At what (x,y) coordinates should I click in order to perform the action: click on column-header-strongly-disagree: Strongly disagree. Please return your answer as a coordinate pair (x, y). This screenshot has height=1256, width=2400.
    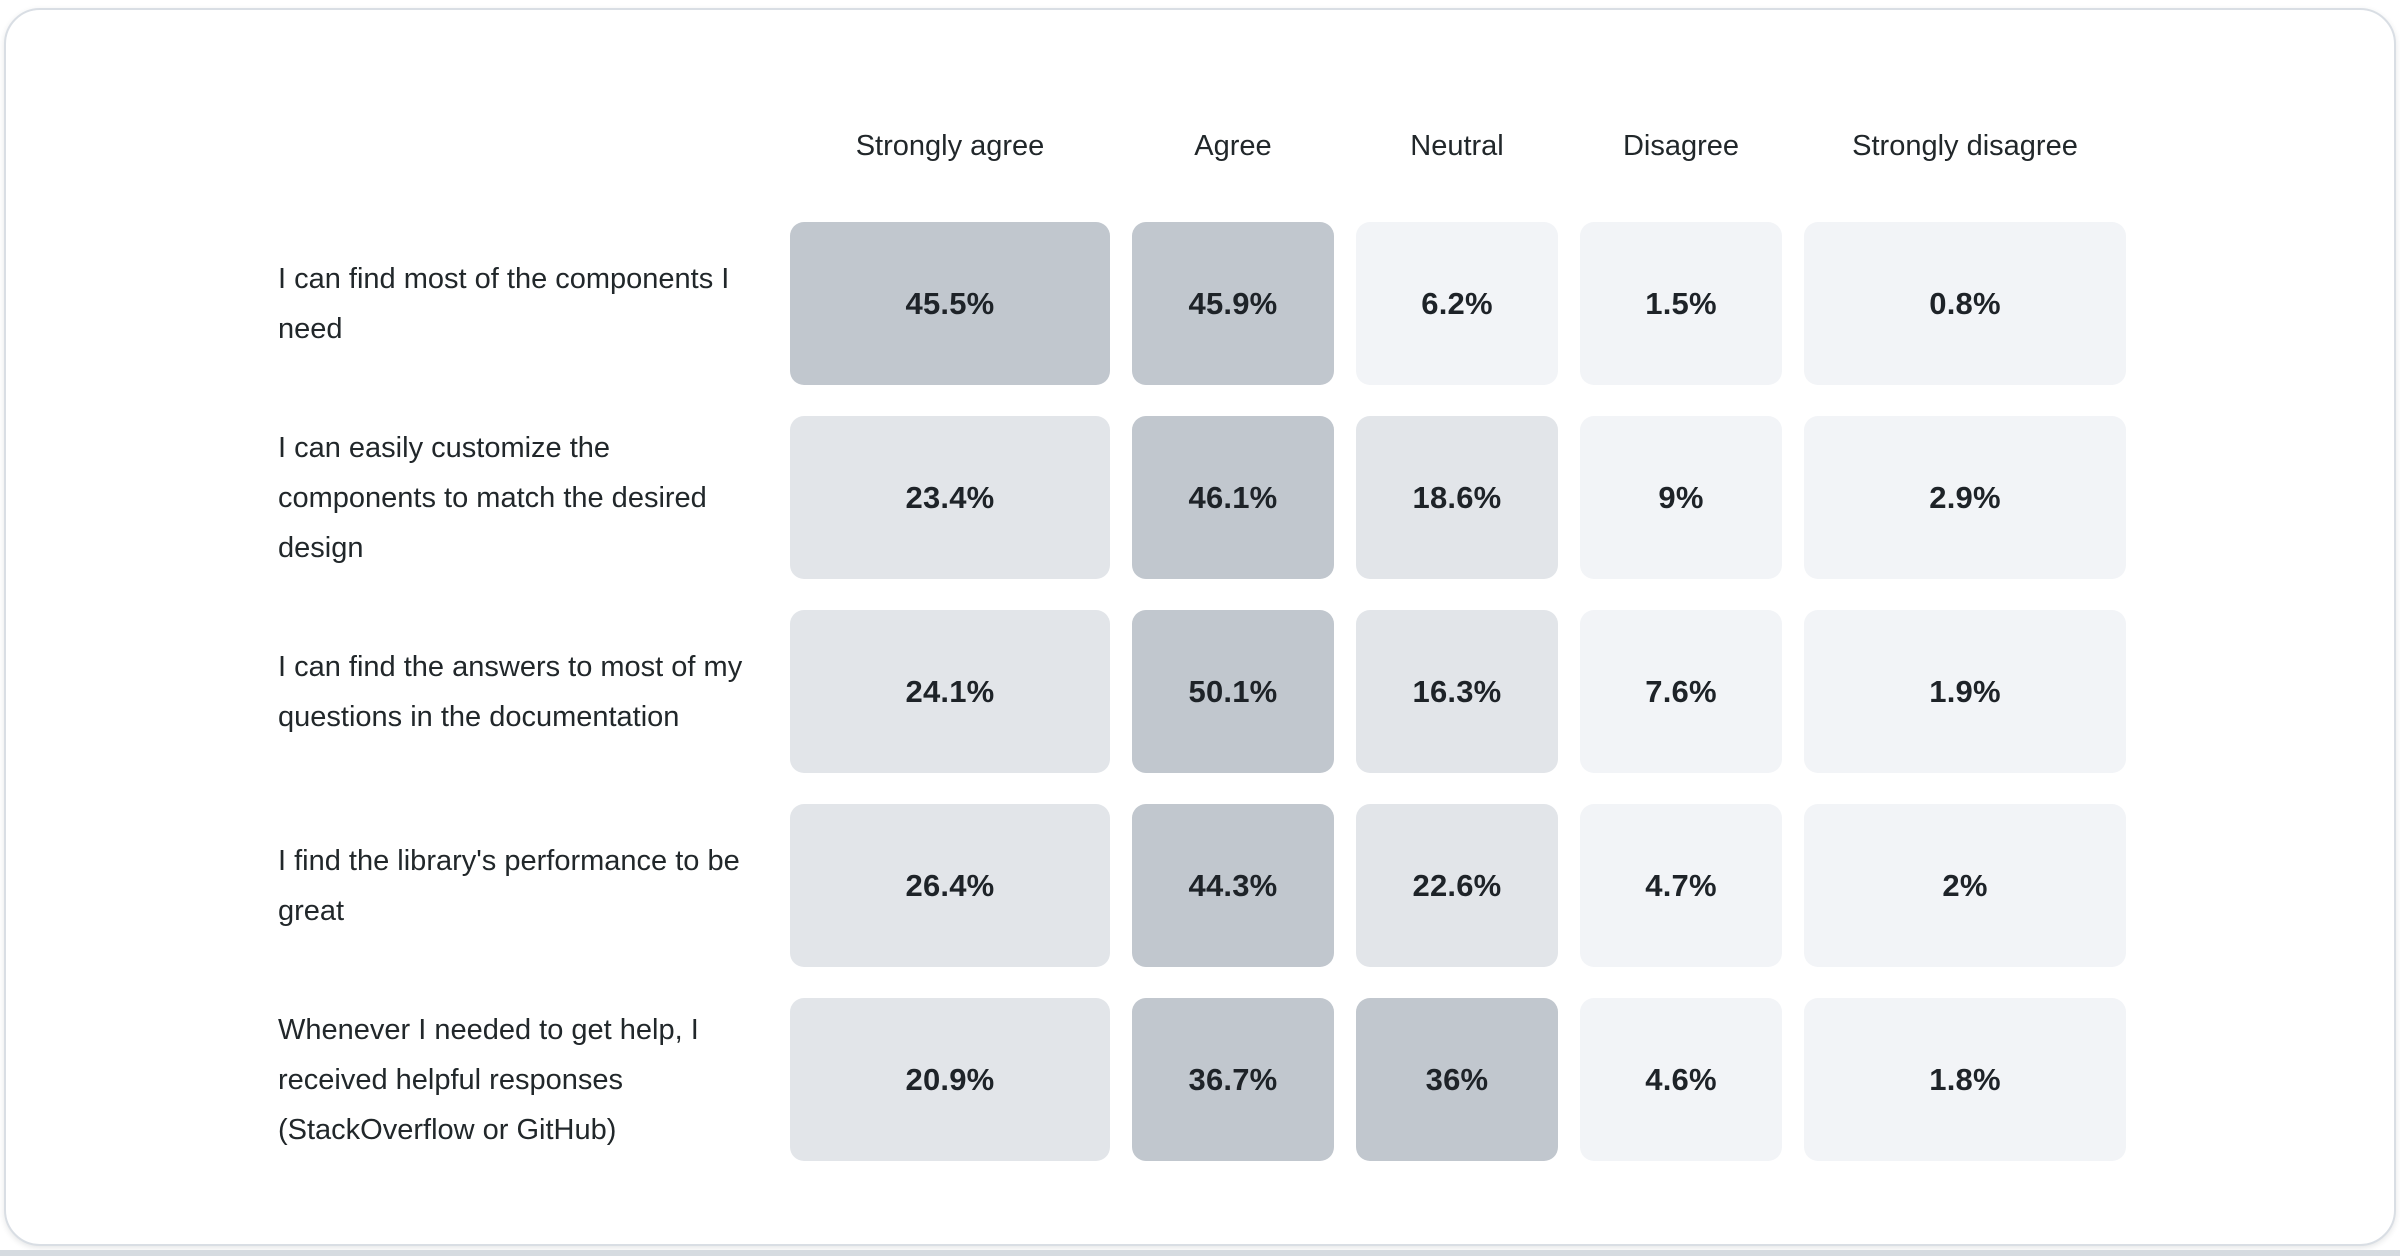
    Looking at the image, I should click on (1965, 145).